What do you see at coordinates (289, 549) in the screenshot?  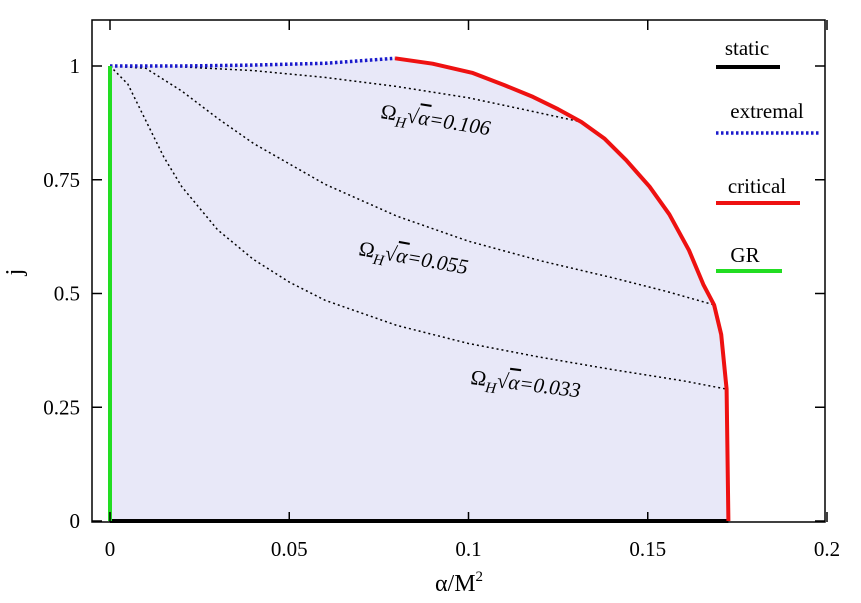 I see `x-tick-label: 0.05` at bounding box center [289, 549].